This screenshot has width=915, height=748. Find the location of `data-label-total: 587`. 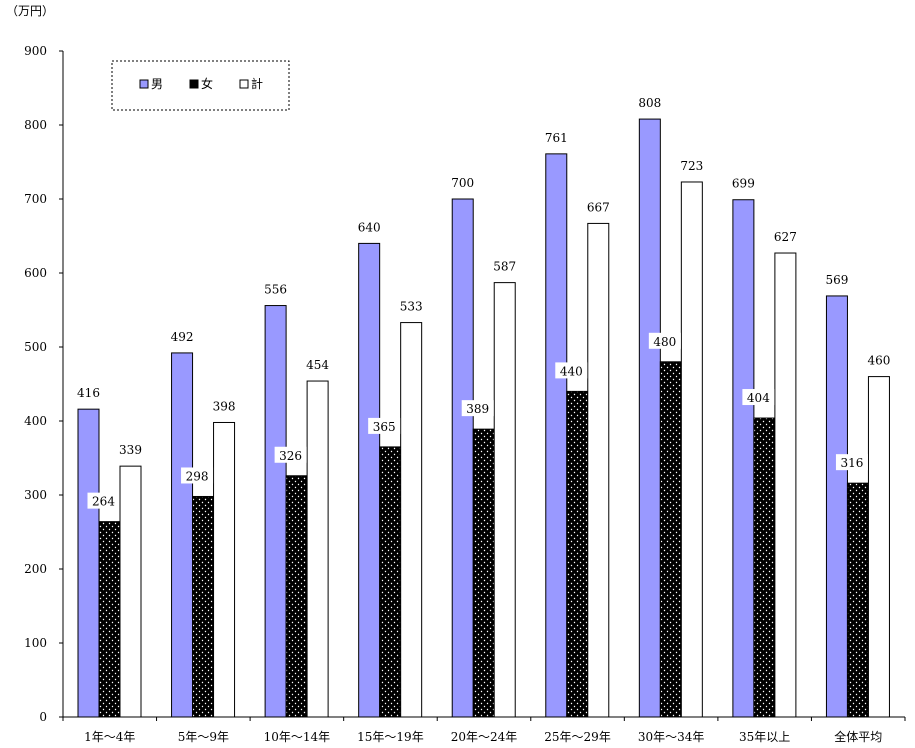

data-label-total: 587 is located at coordinates (504, 267).